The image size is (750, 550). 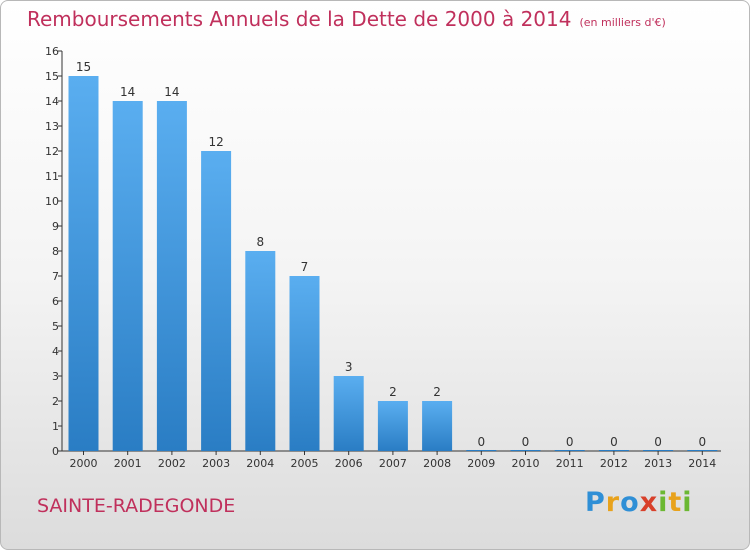 I want to click on x-tick-label: 2004, so click(x=260, y=463).